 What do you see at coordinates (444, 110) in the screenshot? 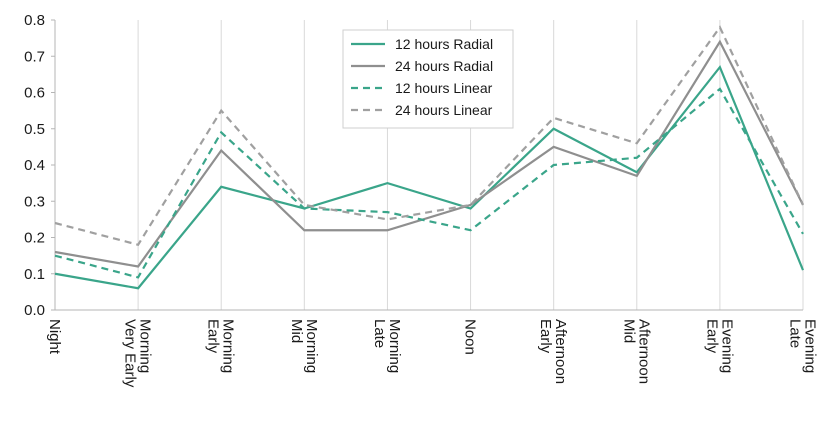
I see `legend-label: 24 hours Linear` at bounding box center [444, 110].